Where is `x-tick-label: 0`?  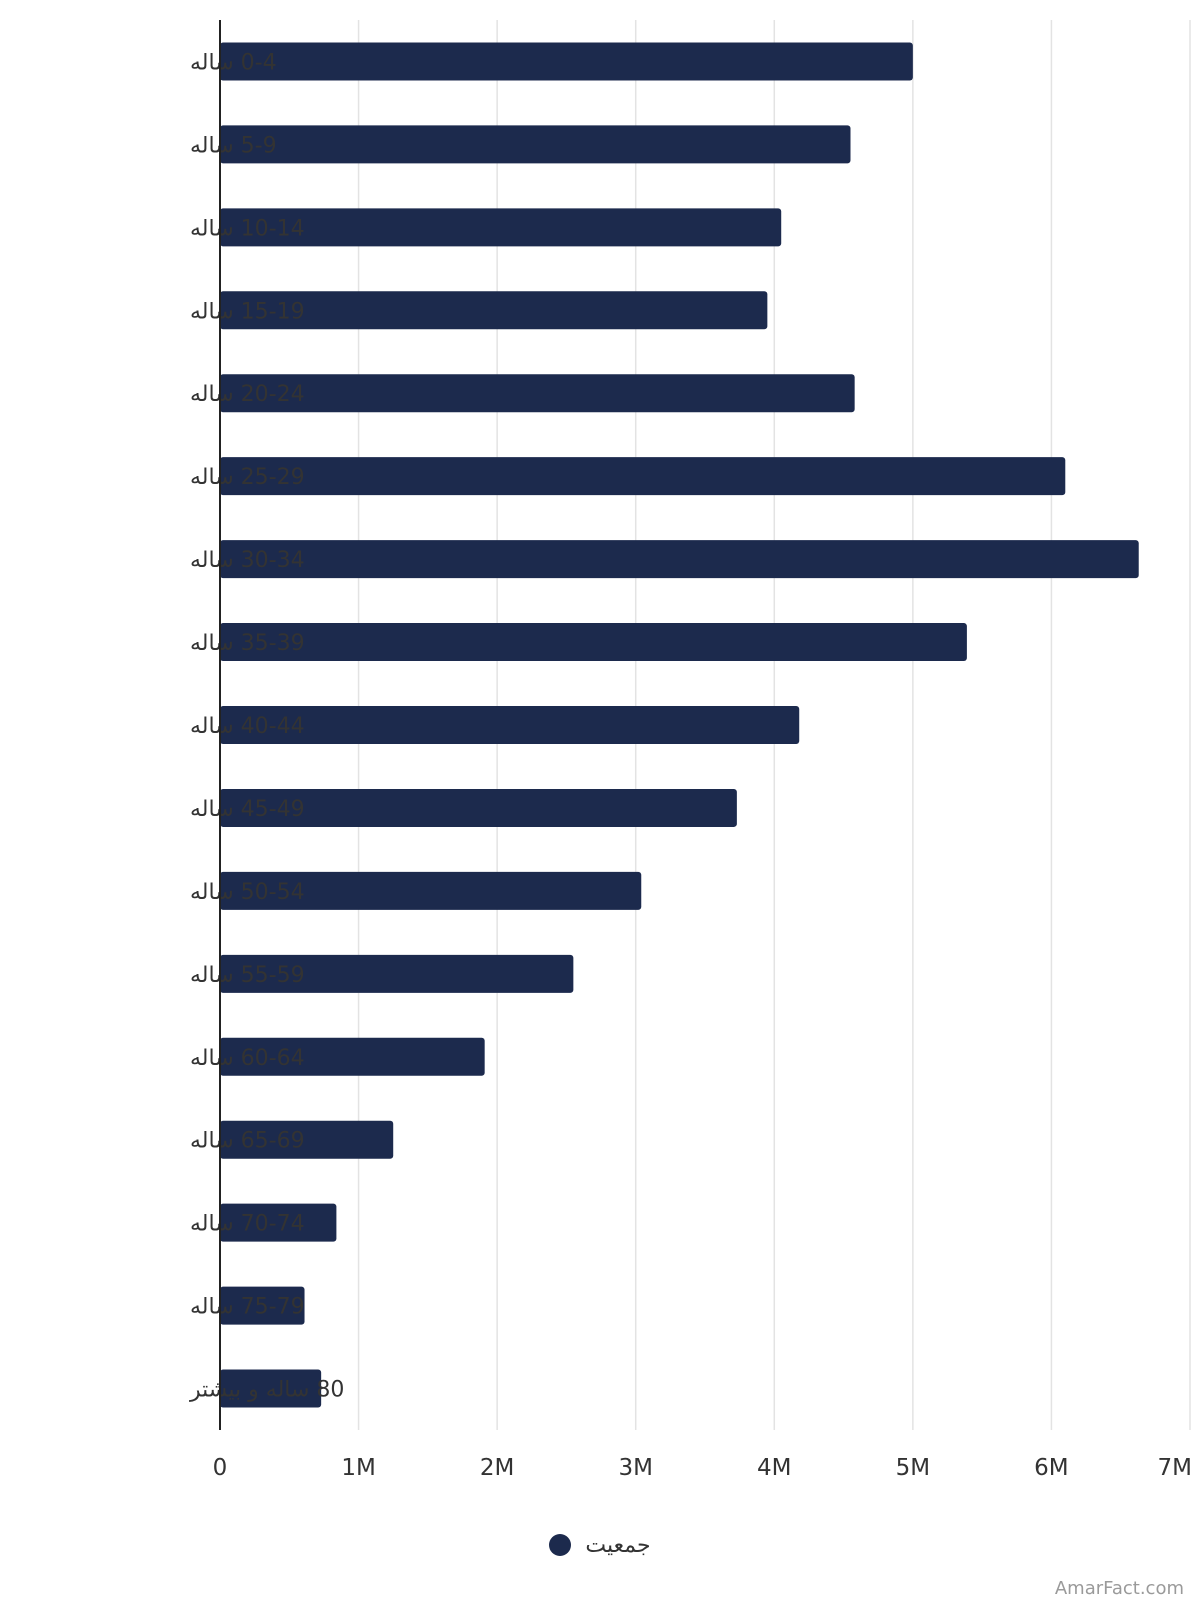
x-tick-label: 0 is located at coordinates (220, 1468).